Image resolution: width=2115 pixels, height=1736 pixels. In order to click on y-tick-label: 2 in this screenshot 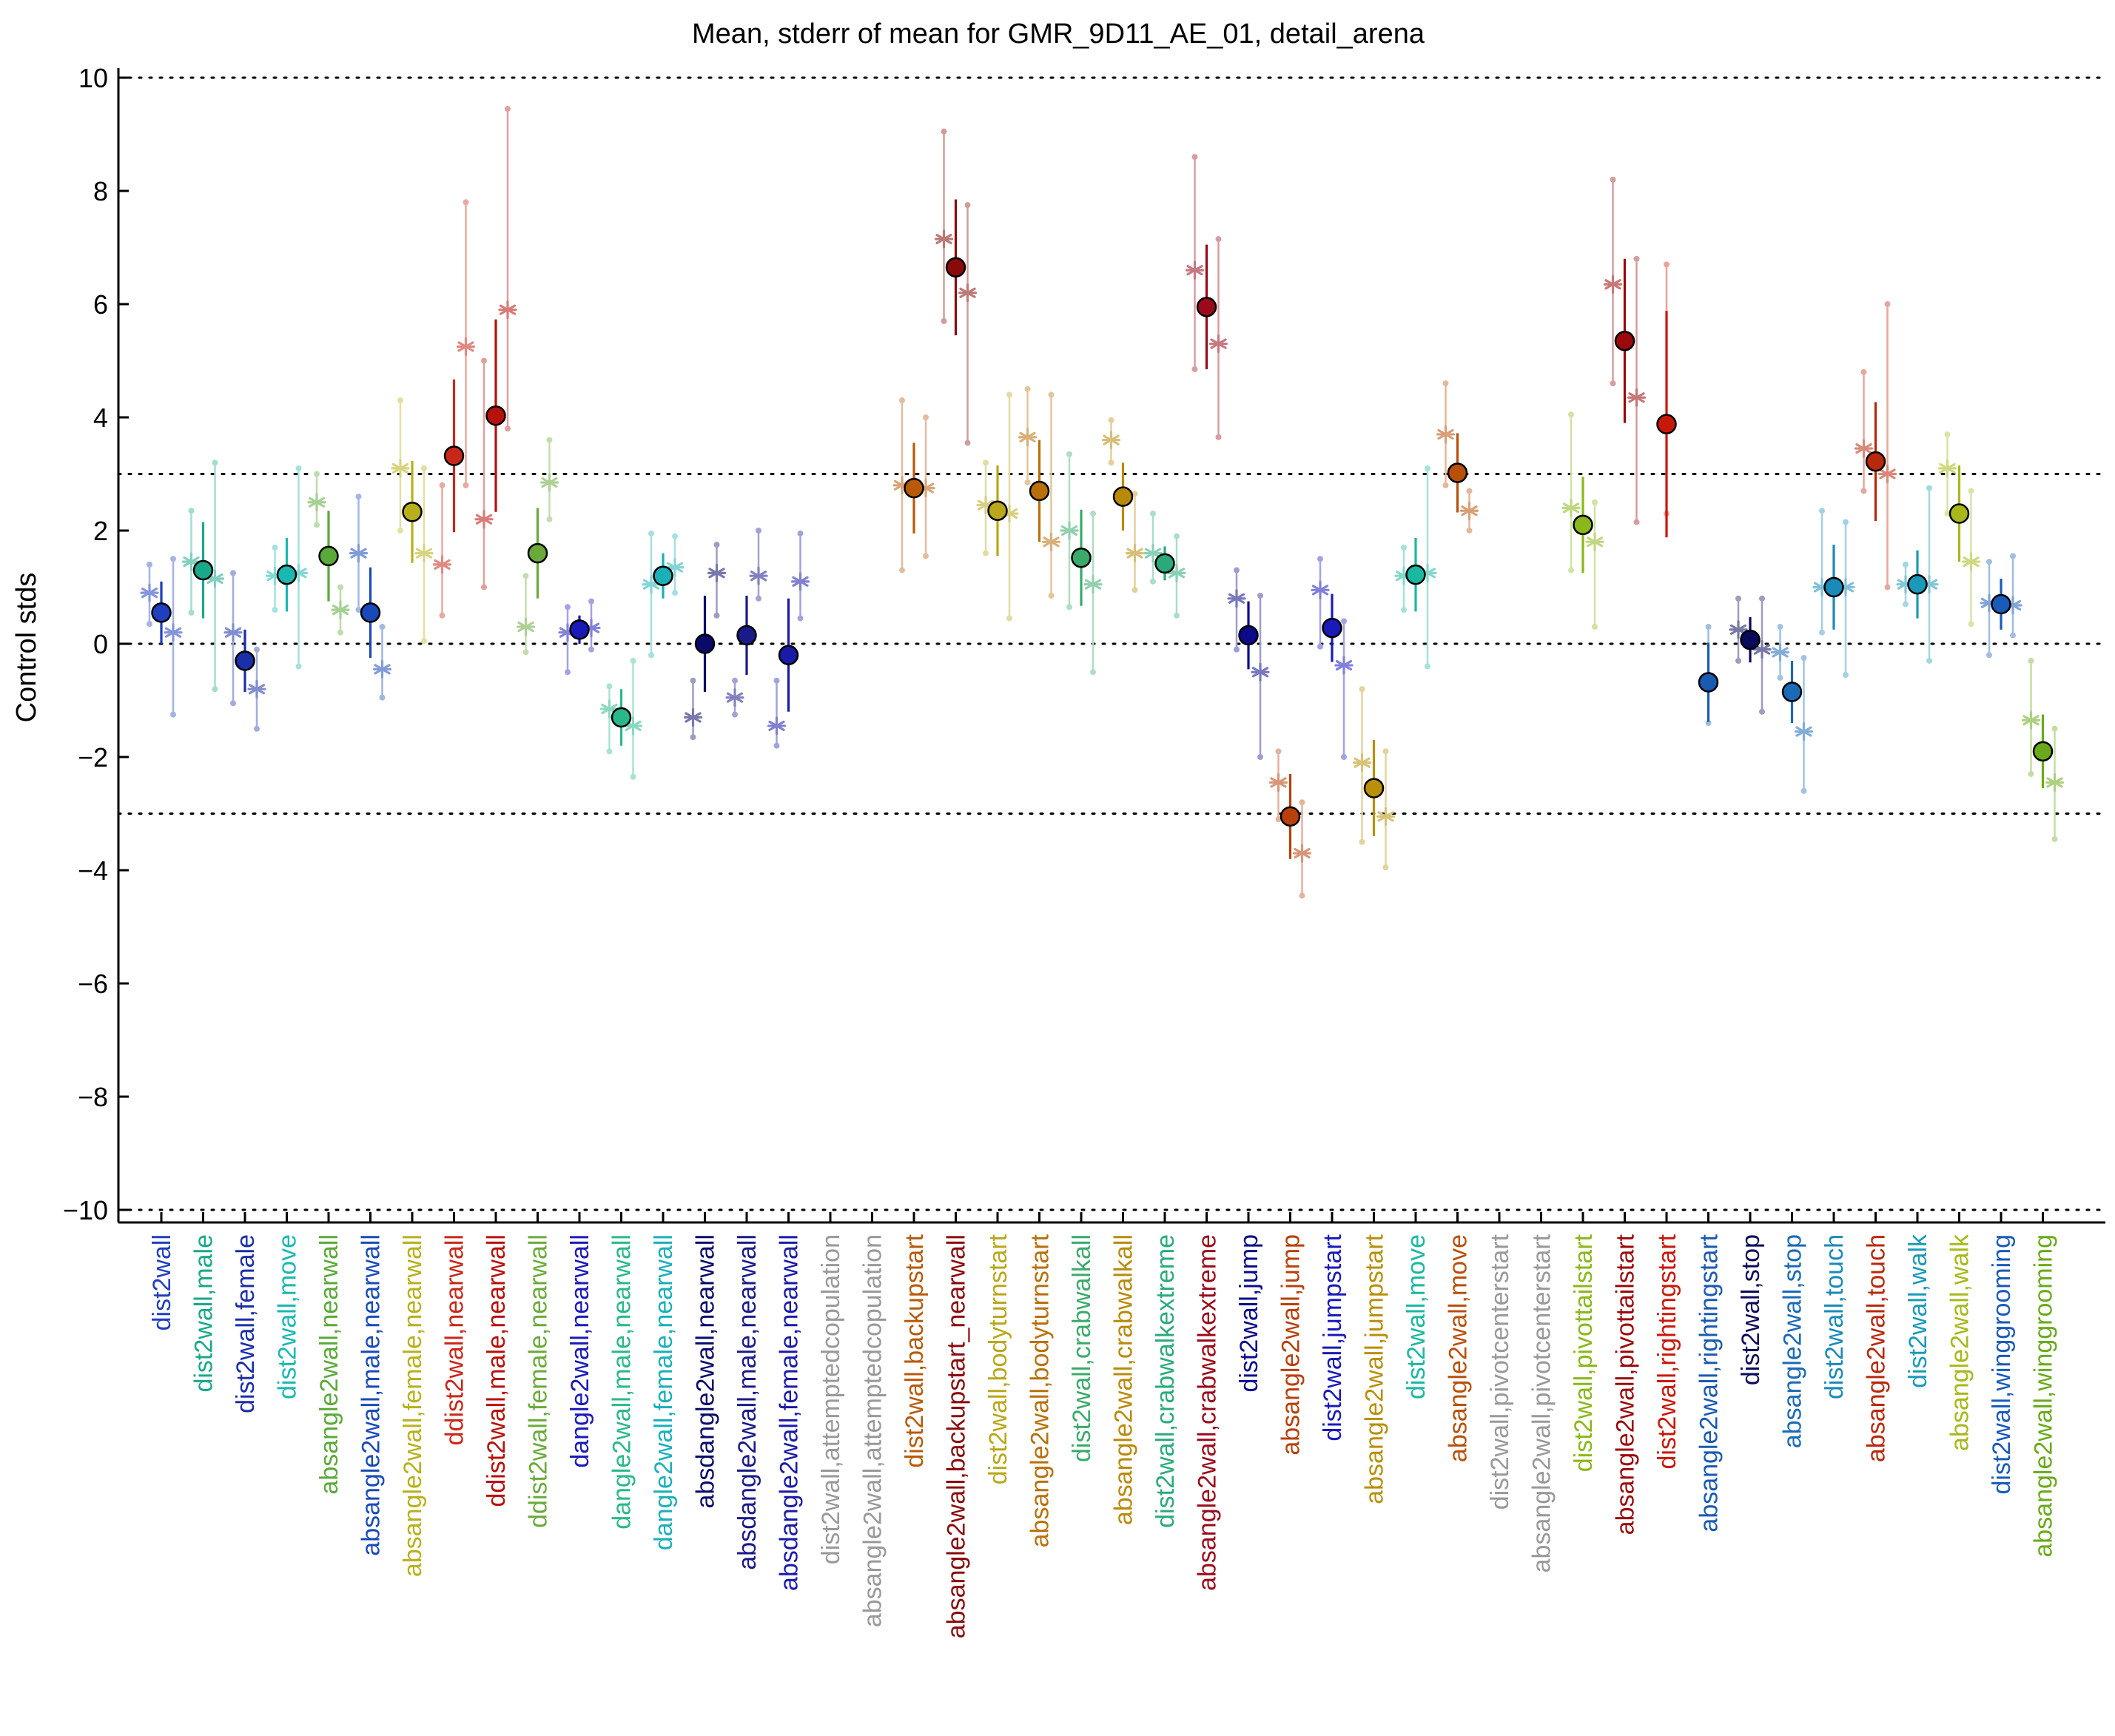, I will do `click(100, 531)`.